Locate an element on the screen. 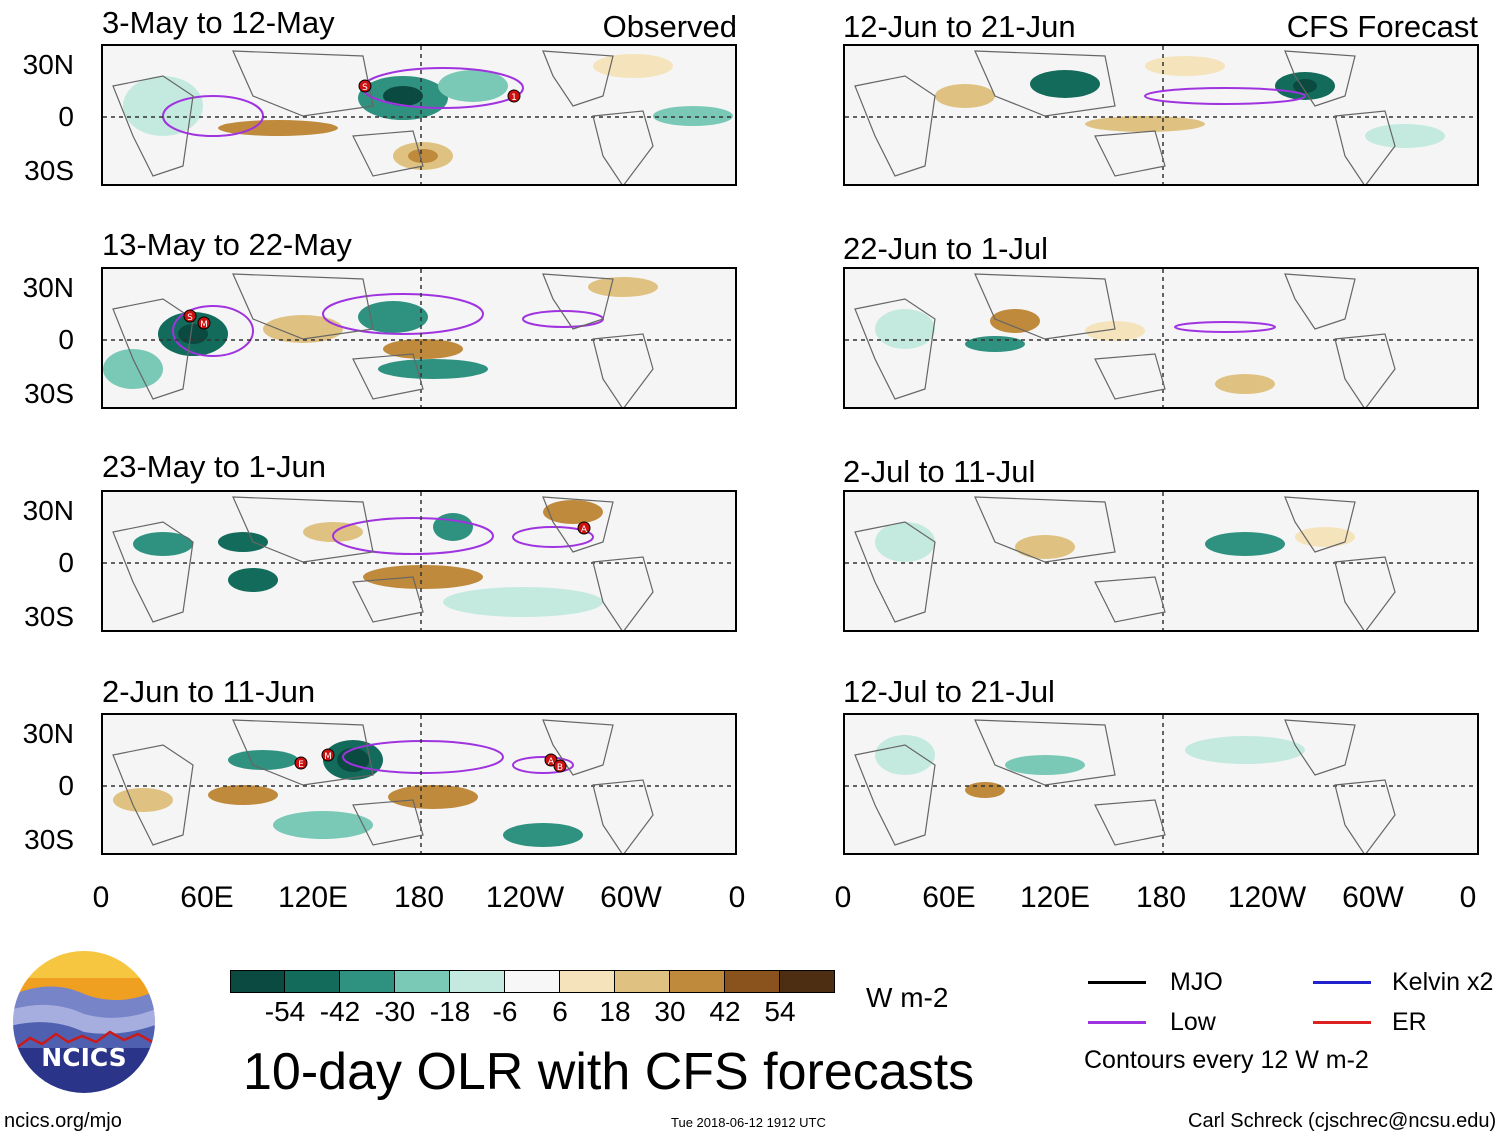 Image resolution: width=1510 pixels, height=1137 pixels. panel-tag-forecast: CFS Forecast is located at coordinates (1382, 26).